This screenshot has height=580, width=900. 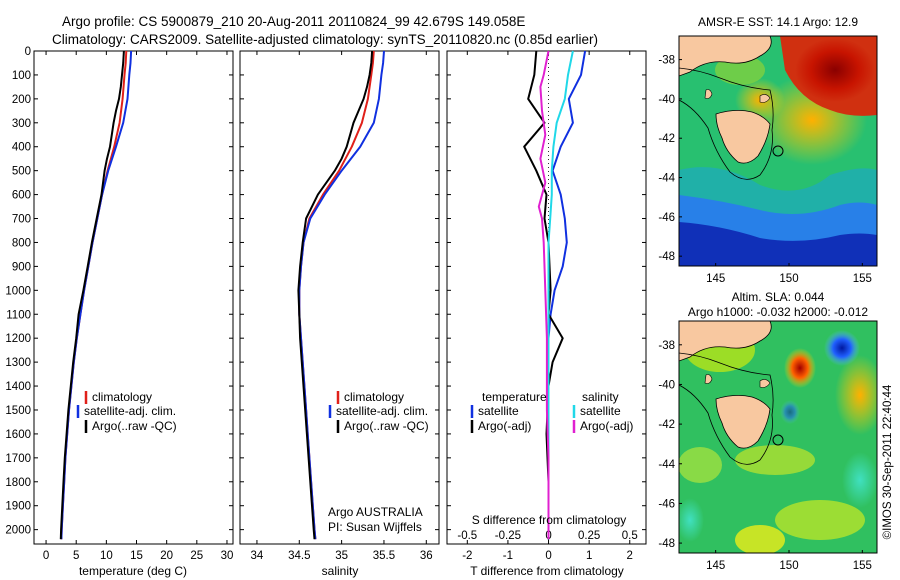 What do you see at coordinates (257, 556) in the screenshot?
I see `x-tick-label: 34` at bounding box center [257, 556].